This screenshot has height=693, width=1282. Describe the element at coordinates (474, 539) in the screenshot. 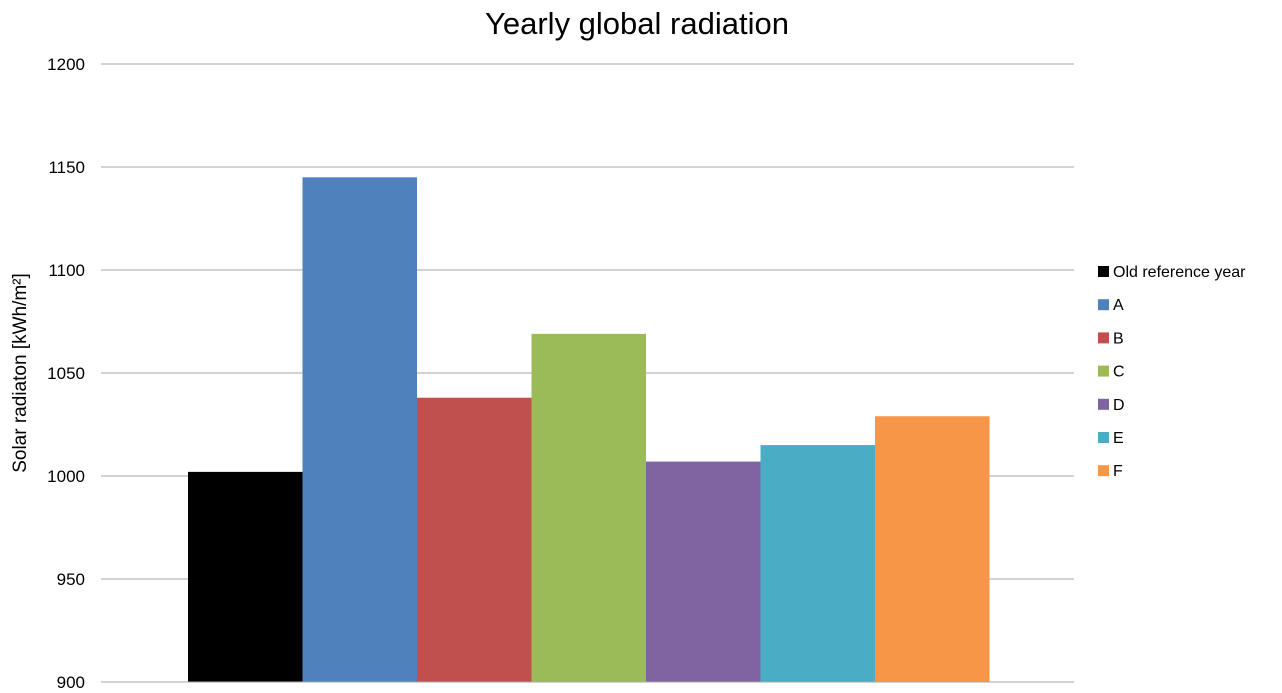

I see `bar-b` at that location.